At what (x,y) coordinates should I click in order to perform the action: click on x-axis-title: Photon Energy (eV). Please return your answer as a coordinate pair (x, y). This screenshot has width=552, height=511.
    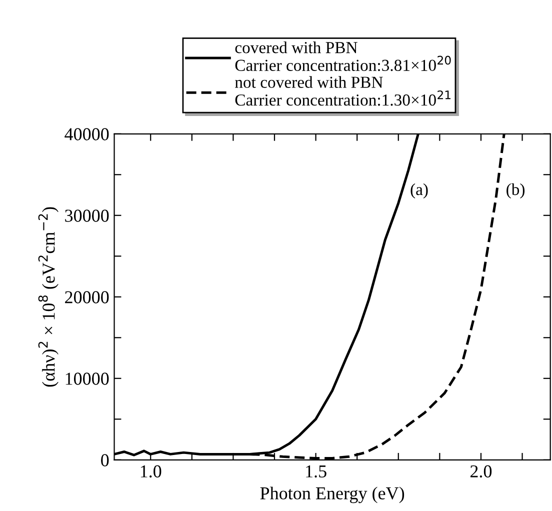
    Looking at the image, I should click on (332, 495).